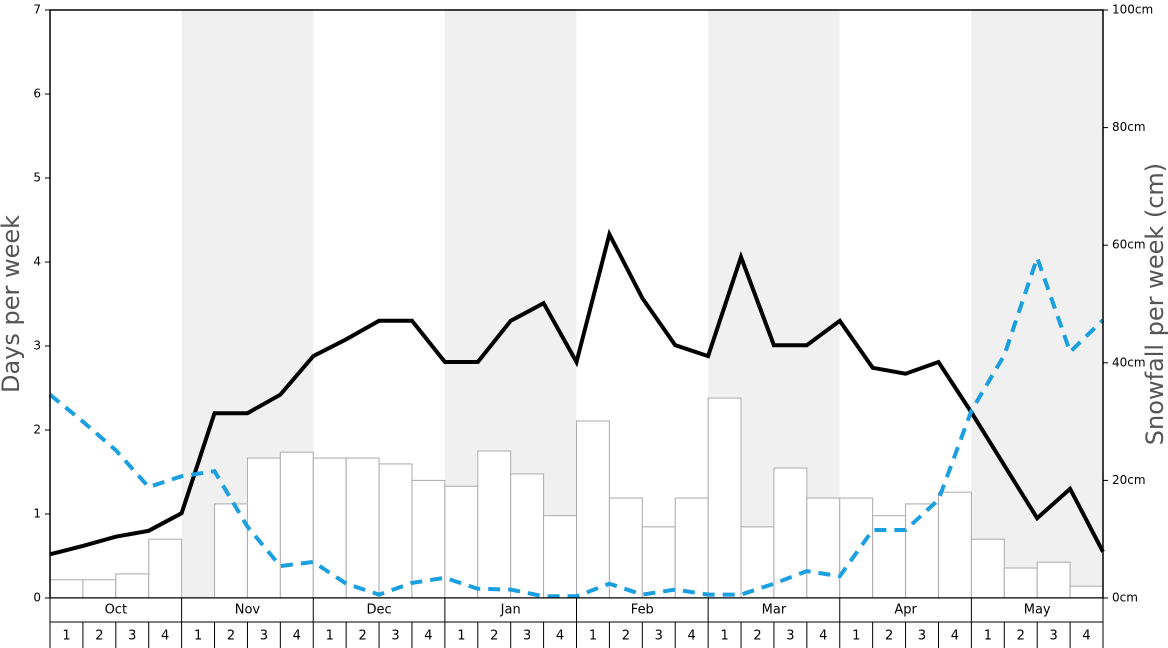 This screenshot has height=648, width=1168. What do you see at coordinates (1129, 127) in the screenshot?
I see `y2-tick-label: 80cm` at bounding box center [1129, 127].